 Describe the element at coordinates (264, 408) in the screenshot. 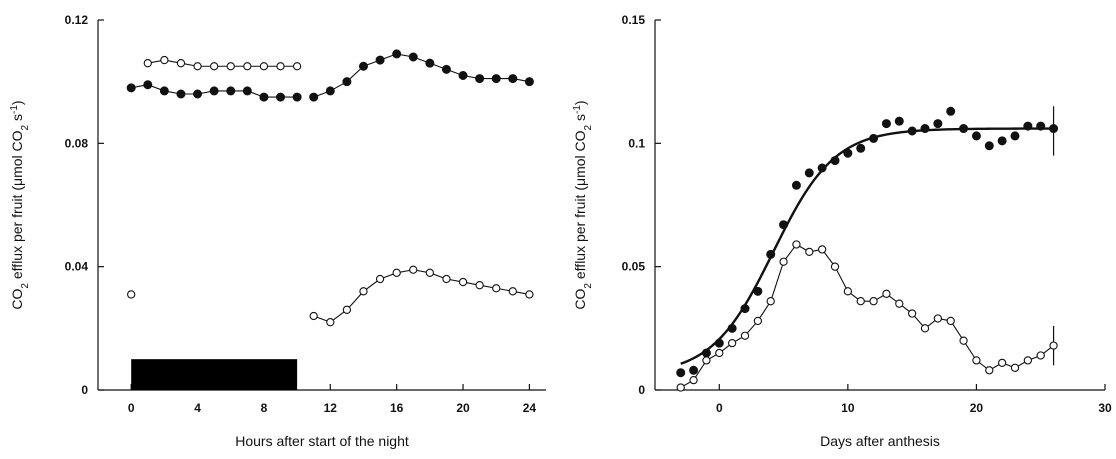

I see `x-tick-label: 8` at that location.